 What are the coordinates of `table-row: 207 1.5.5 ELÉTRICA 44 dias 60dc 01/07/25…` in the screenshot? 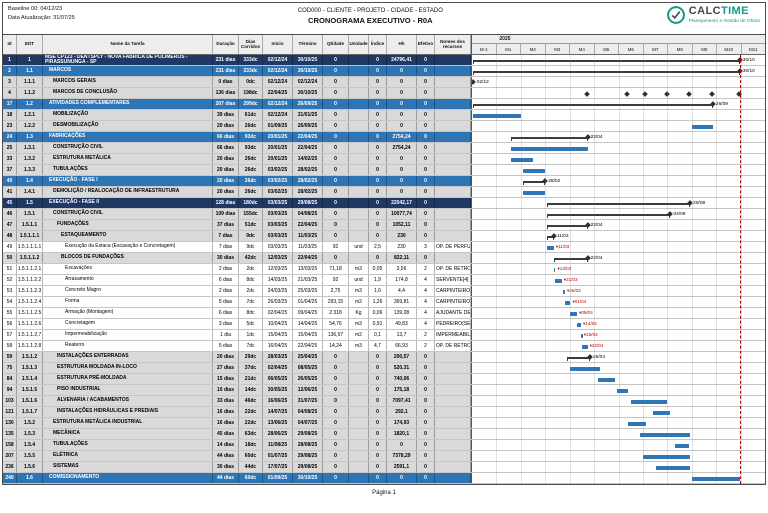 It's located at (384, 456).